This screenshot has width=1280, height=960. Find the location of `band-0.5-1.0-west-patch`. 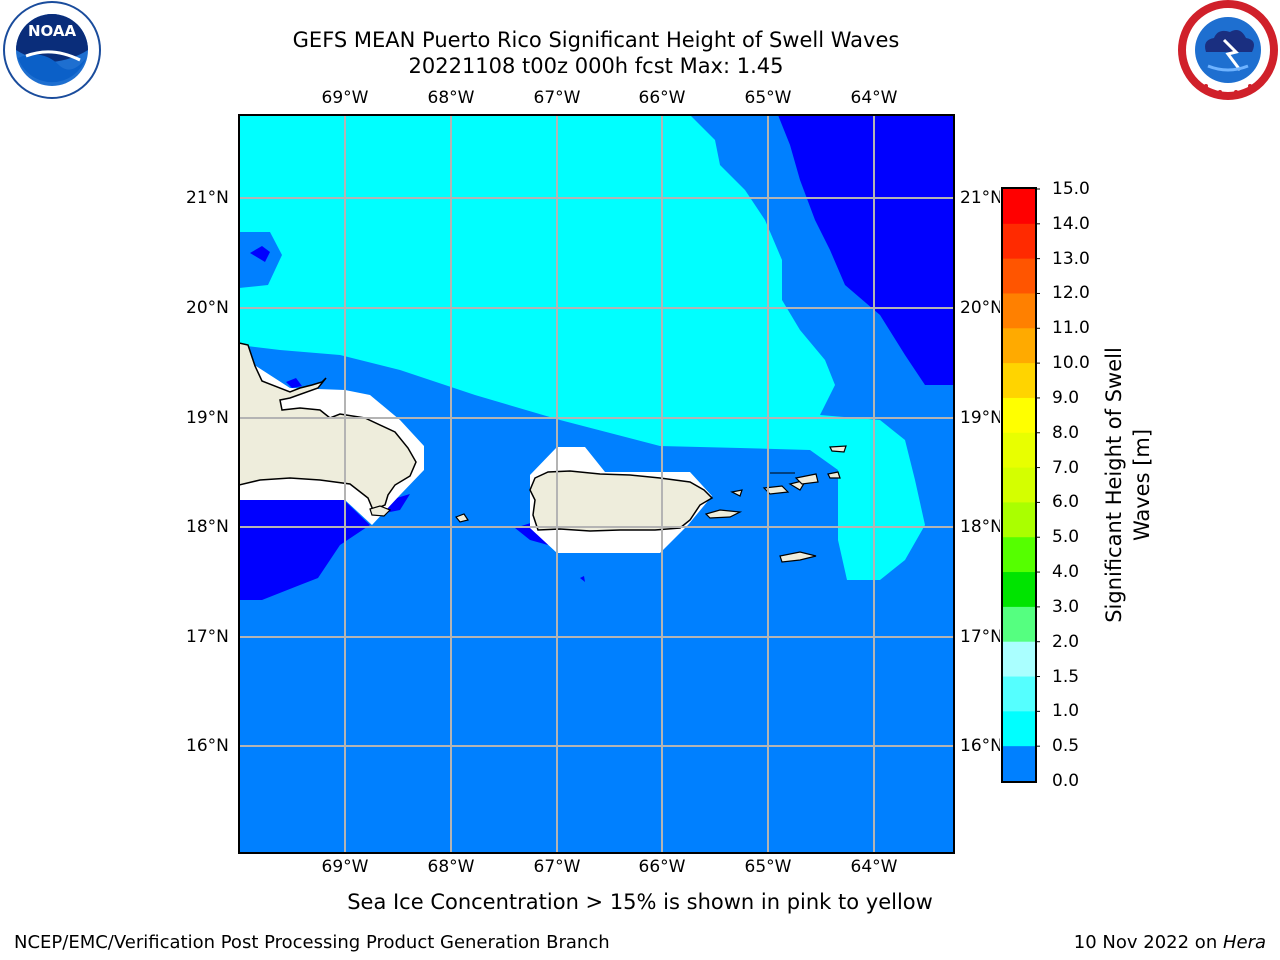

band-0.5-1.0-west-patch is located at coordinates (260, 260).